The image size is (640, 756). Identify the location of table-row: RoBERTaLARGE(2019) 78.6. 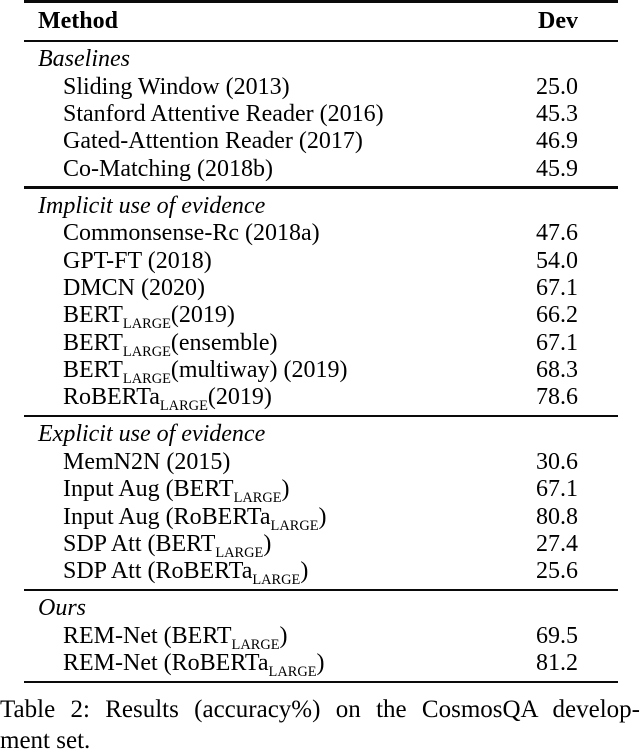
(321, 399).